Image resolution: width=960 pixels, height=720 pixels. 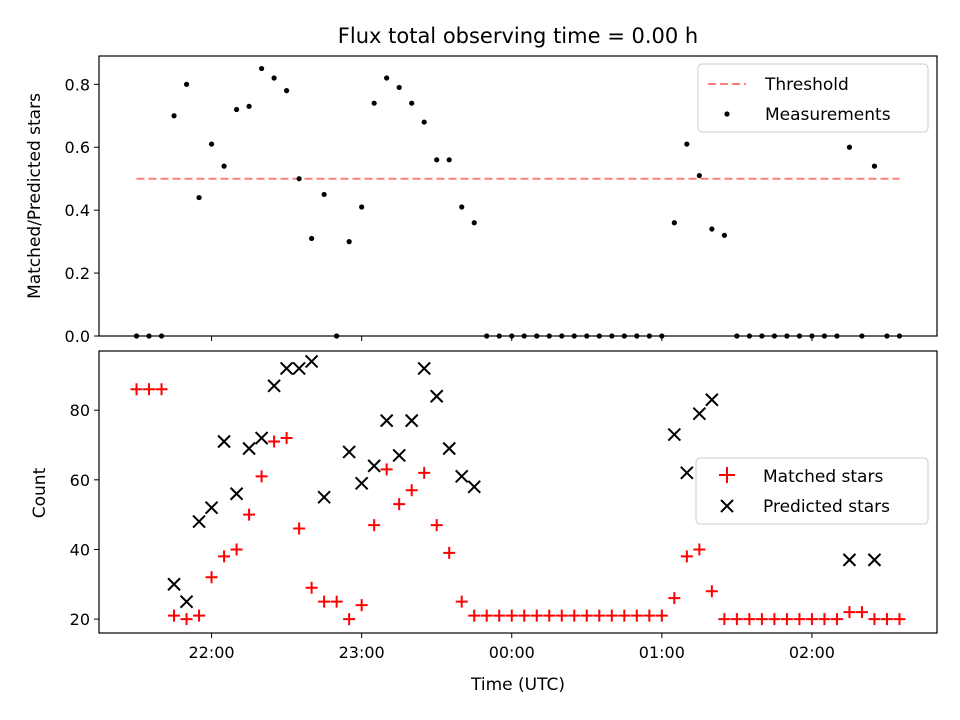 What do you see at coordinates (727, 475) in the screenshot?
I see `legend-matched-swatch` at bounding box center [727, 475].